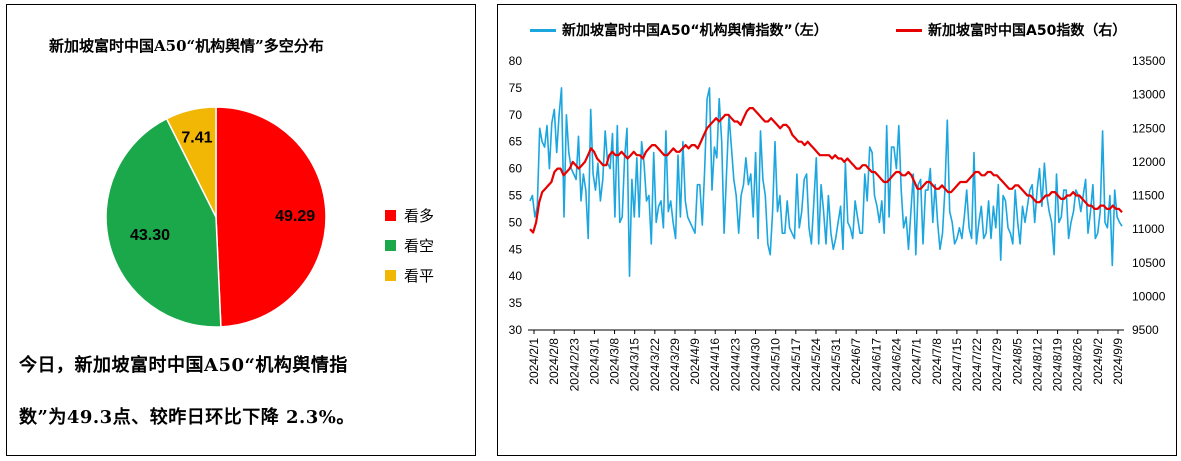 This screenshot has height=461, width=1181. What do you see at coordinates (516, 61) in the screenshot?
I see `y-left-tick-label: 80` at bounding box center [516, 61].